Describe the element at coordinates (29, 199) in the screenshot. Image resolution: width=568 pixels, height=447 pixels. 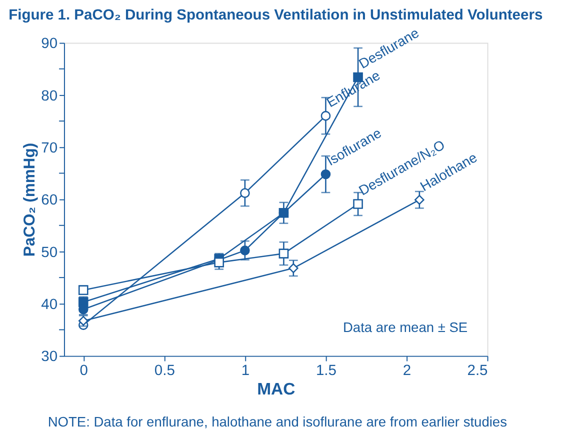
I see `y-axis-title: PaCO₂ (mmHg)` at that location.